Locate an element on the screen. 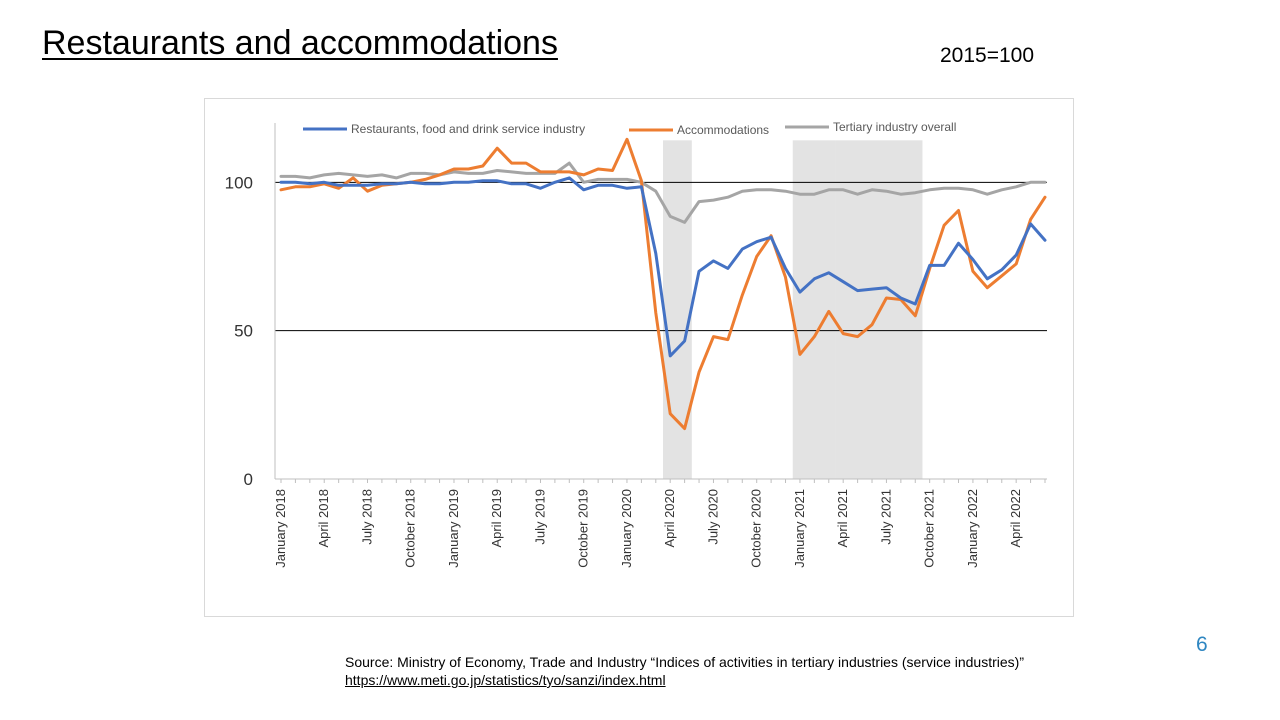 This screenshot has width=1280, height=720. x-tick-label: October 2020 is located at coordinates (756, 528).